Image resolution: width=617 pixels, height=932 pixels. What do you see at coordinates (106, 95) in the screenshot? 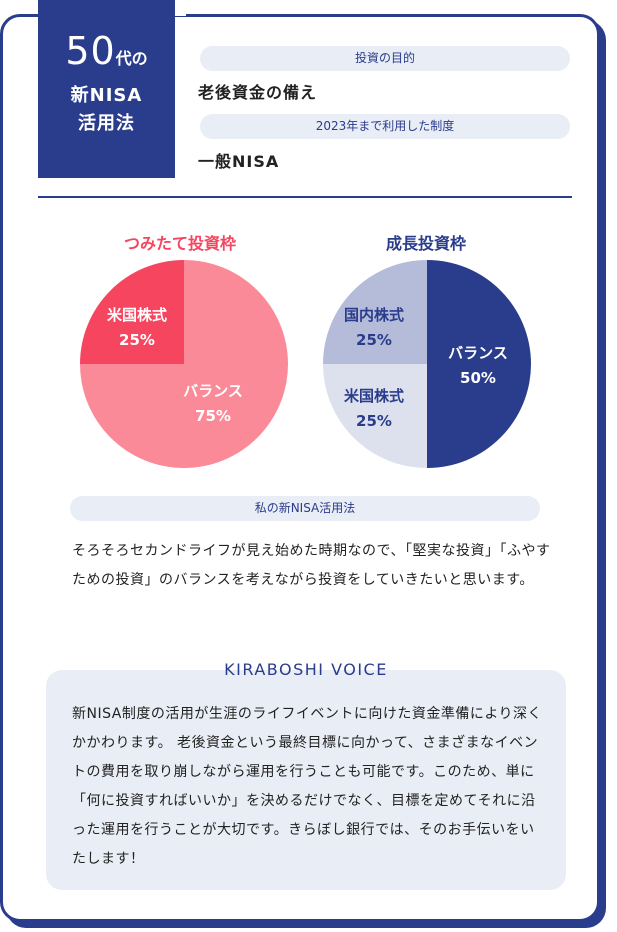
I see `header-line-nisa: 新NISA` at bounding box center [106, 95].